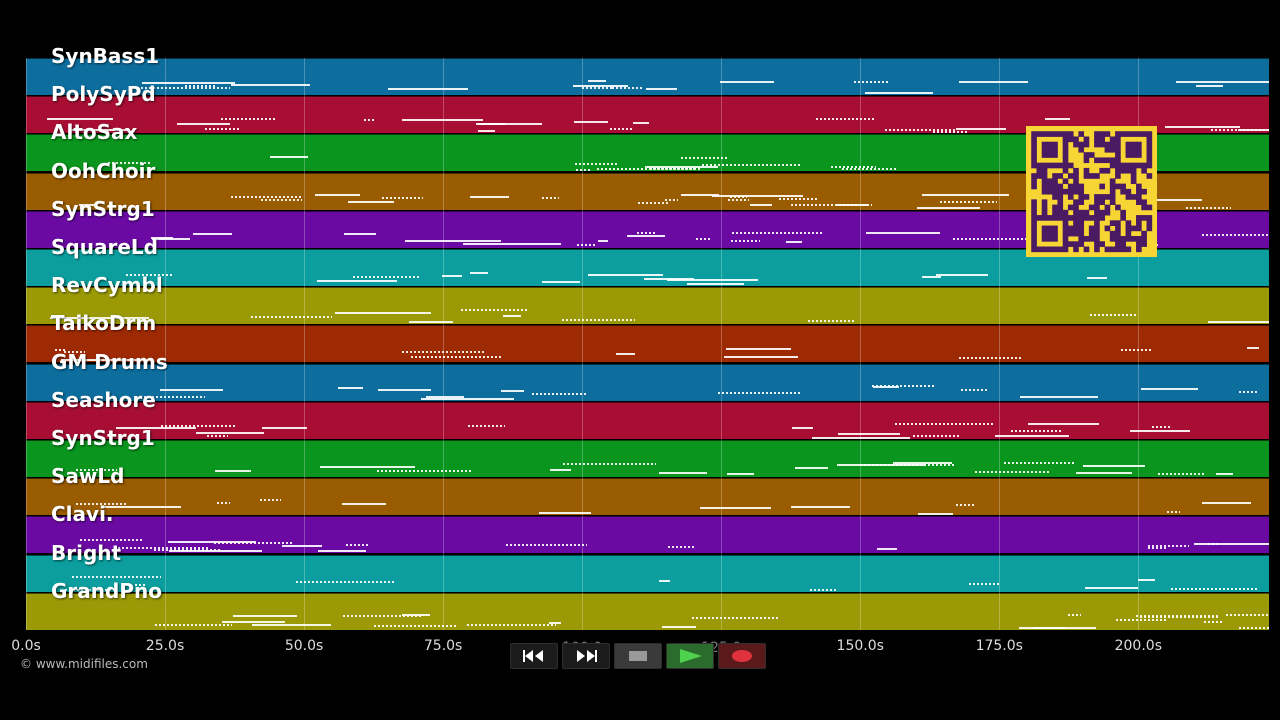 The height and width of the screenshot is (720, 1280). Describe the element at coordinates (534, 656) in the screenshot. I see `rewind-button` at that location.